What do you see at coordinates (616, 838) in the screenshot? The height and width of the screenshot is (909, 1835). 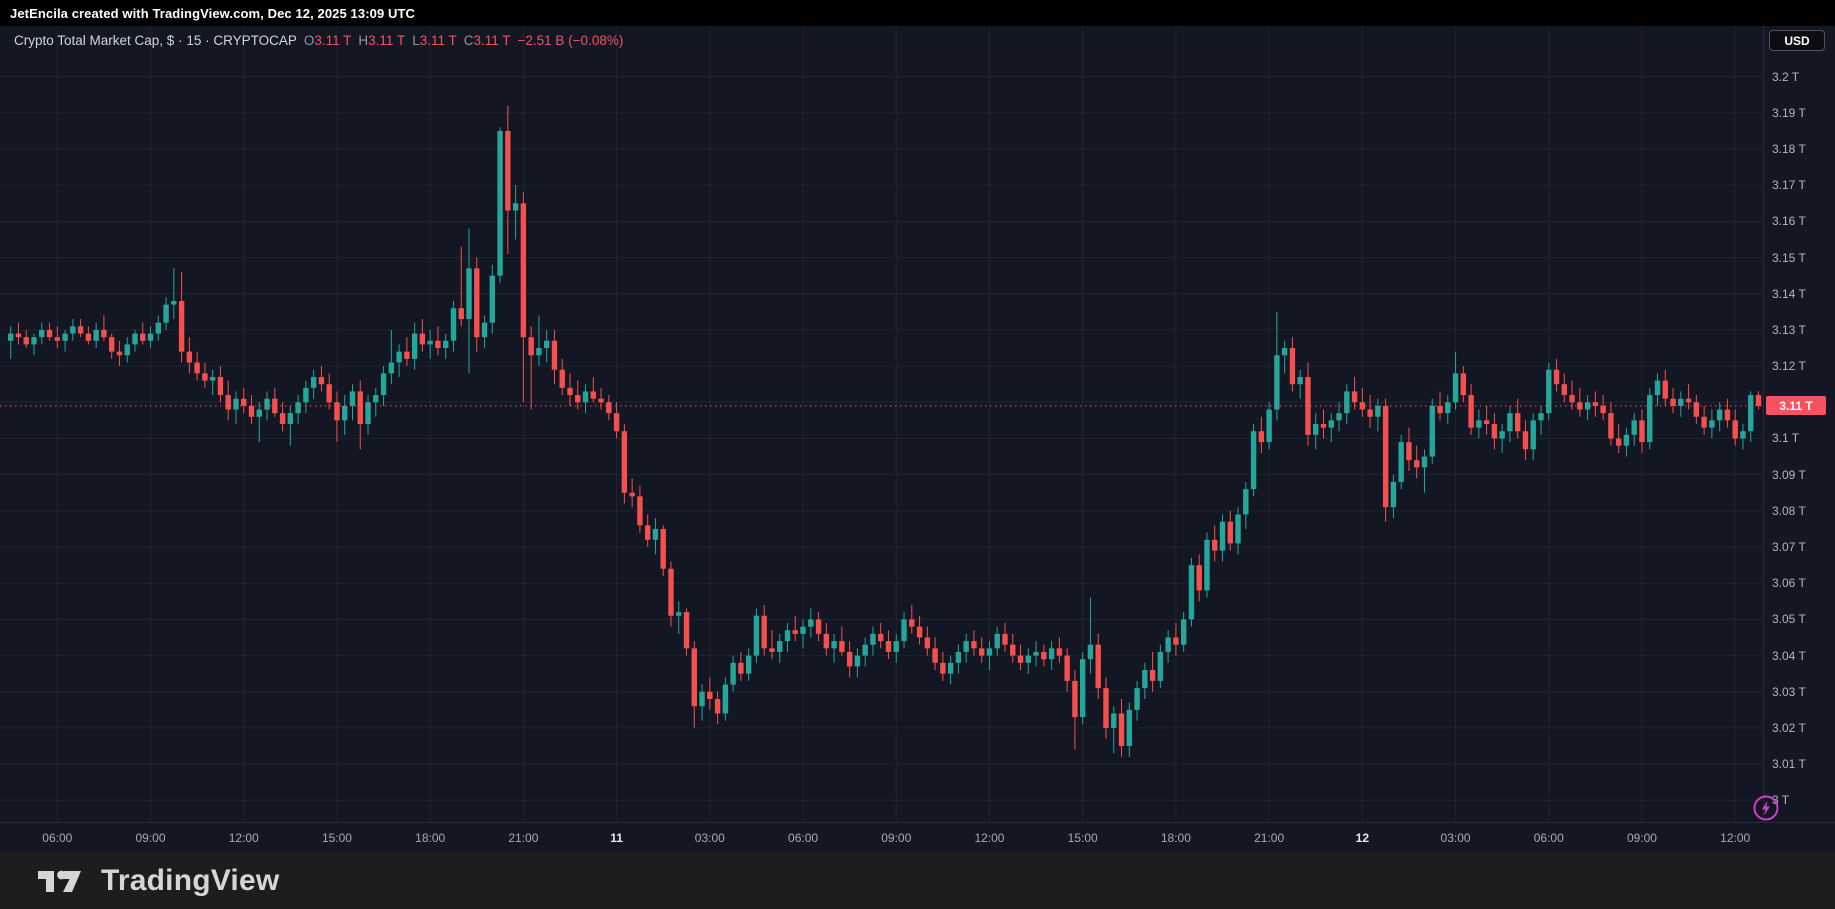 I see `time-axis-day-label: 11` at bounding box center [616, 838].